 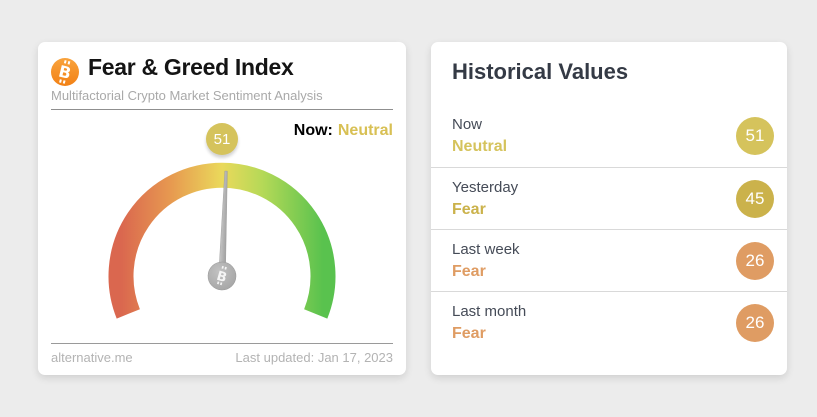 What do you see at coordinates (191, 67) in the screenshot?
I see `widget-title: Fear & Greed Index` at bounding box center [191, 67].